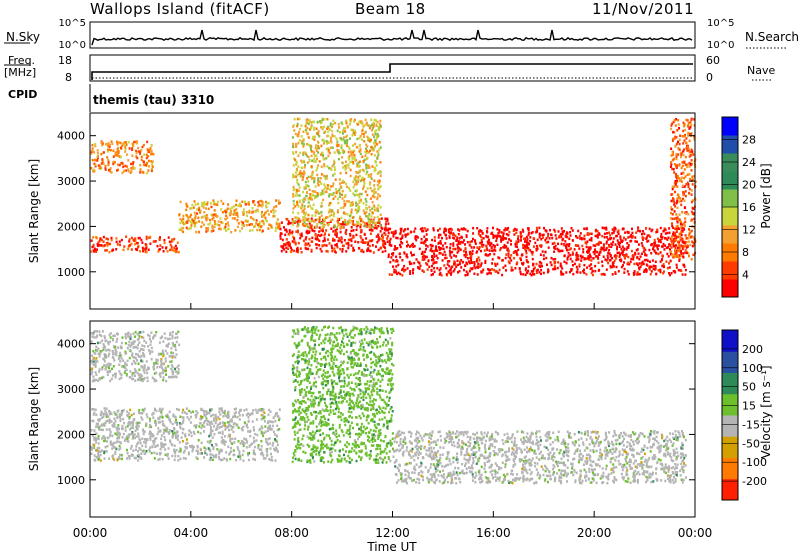 Image resolution: width=800 pixels, height=554 pixels. Describe the element at coordinates (730, 234) in the screenshot. I see `colorbar-swatch` at that location.